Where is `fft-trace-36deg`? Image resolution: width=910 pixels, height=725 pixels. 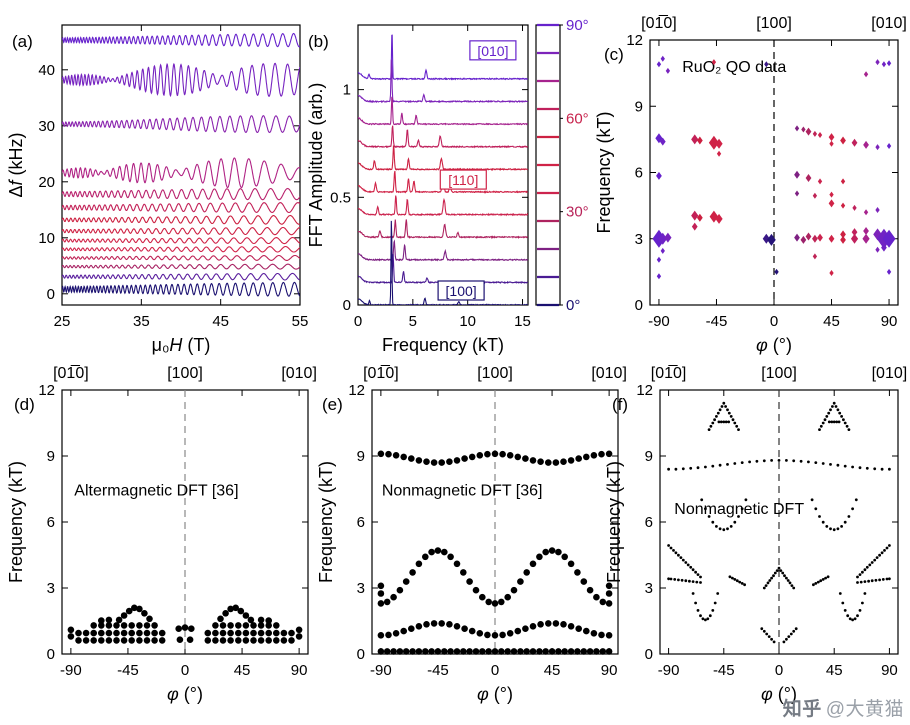
fft-trace-36deg is located at coordinates (443, 206).